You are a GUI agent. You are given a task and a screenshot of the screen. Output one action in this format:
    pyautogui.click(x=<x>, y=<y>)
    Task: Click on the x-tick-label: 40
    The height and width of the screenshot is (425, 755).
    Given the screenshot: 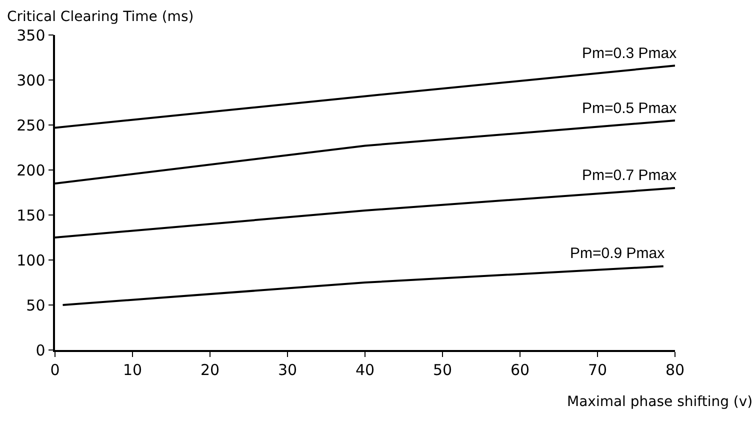 What is the action you would take?
    pyautogui.click(x=365, y=369)
    